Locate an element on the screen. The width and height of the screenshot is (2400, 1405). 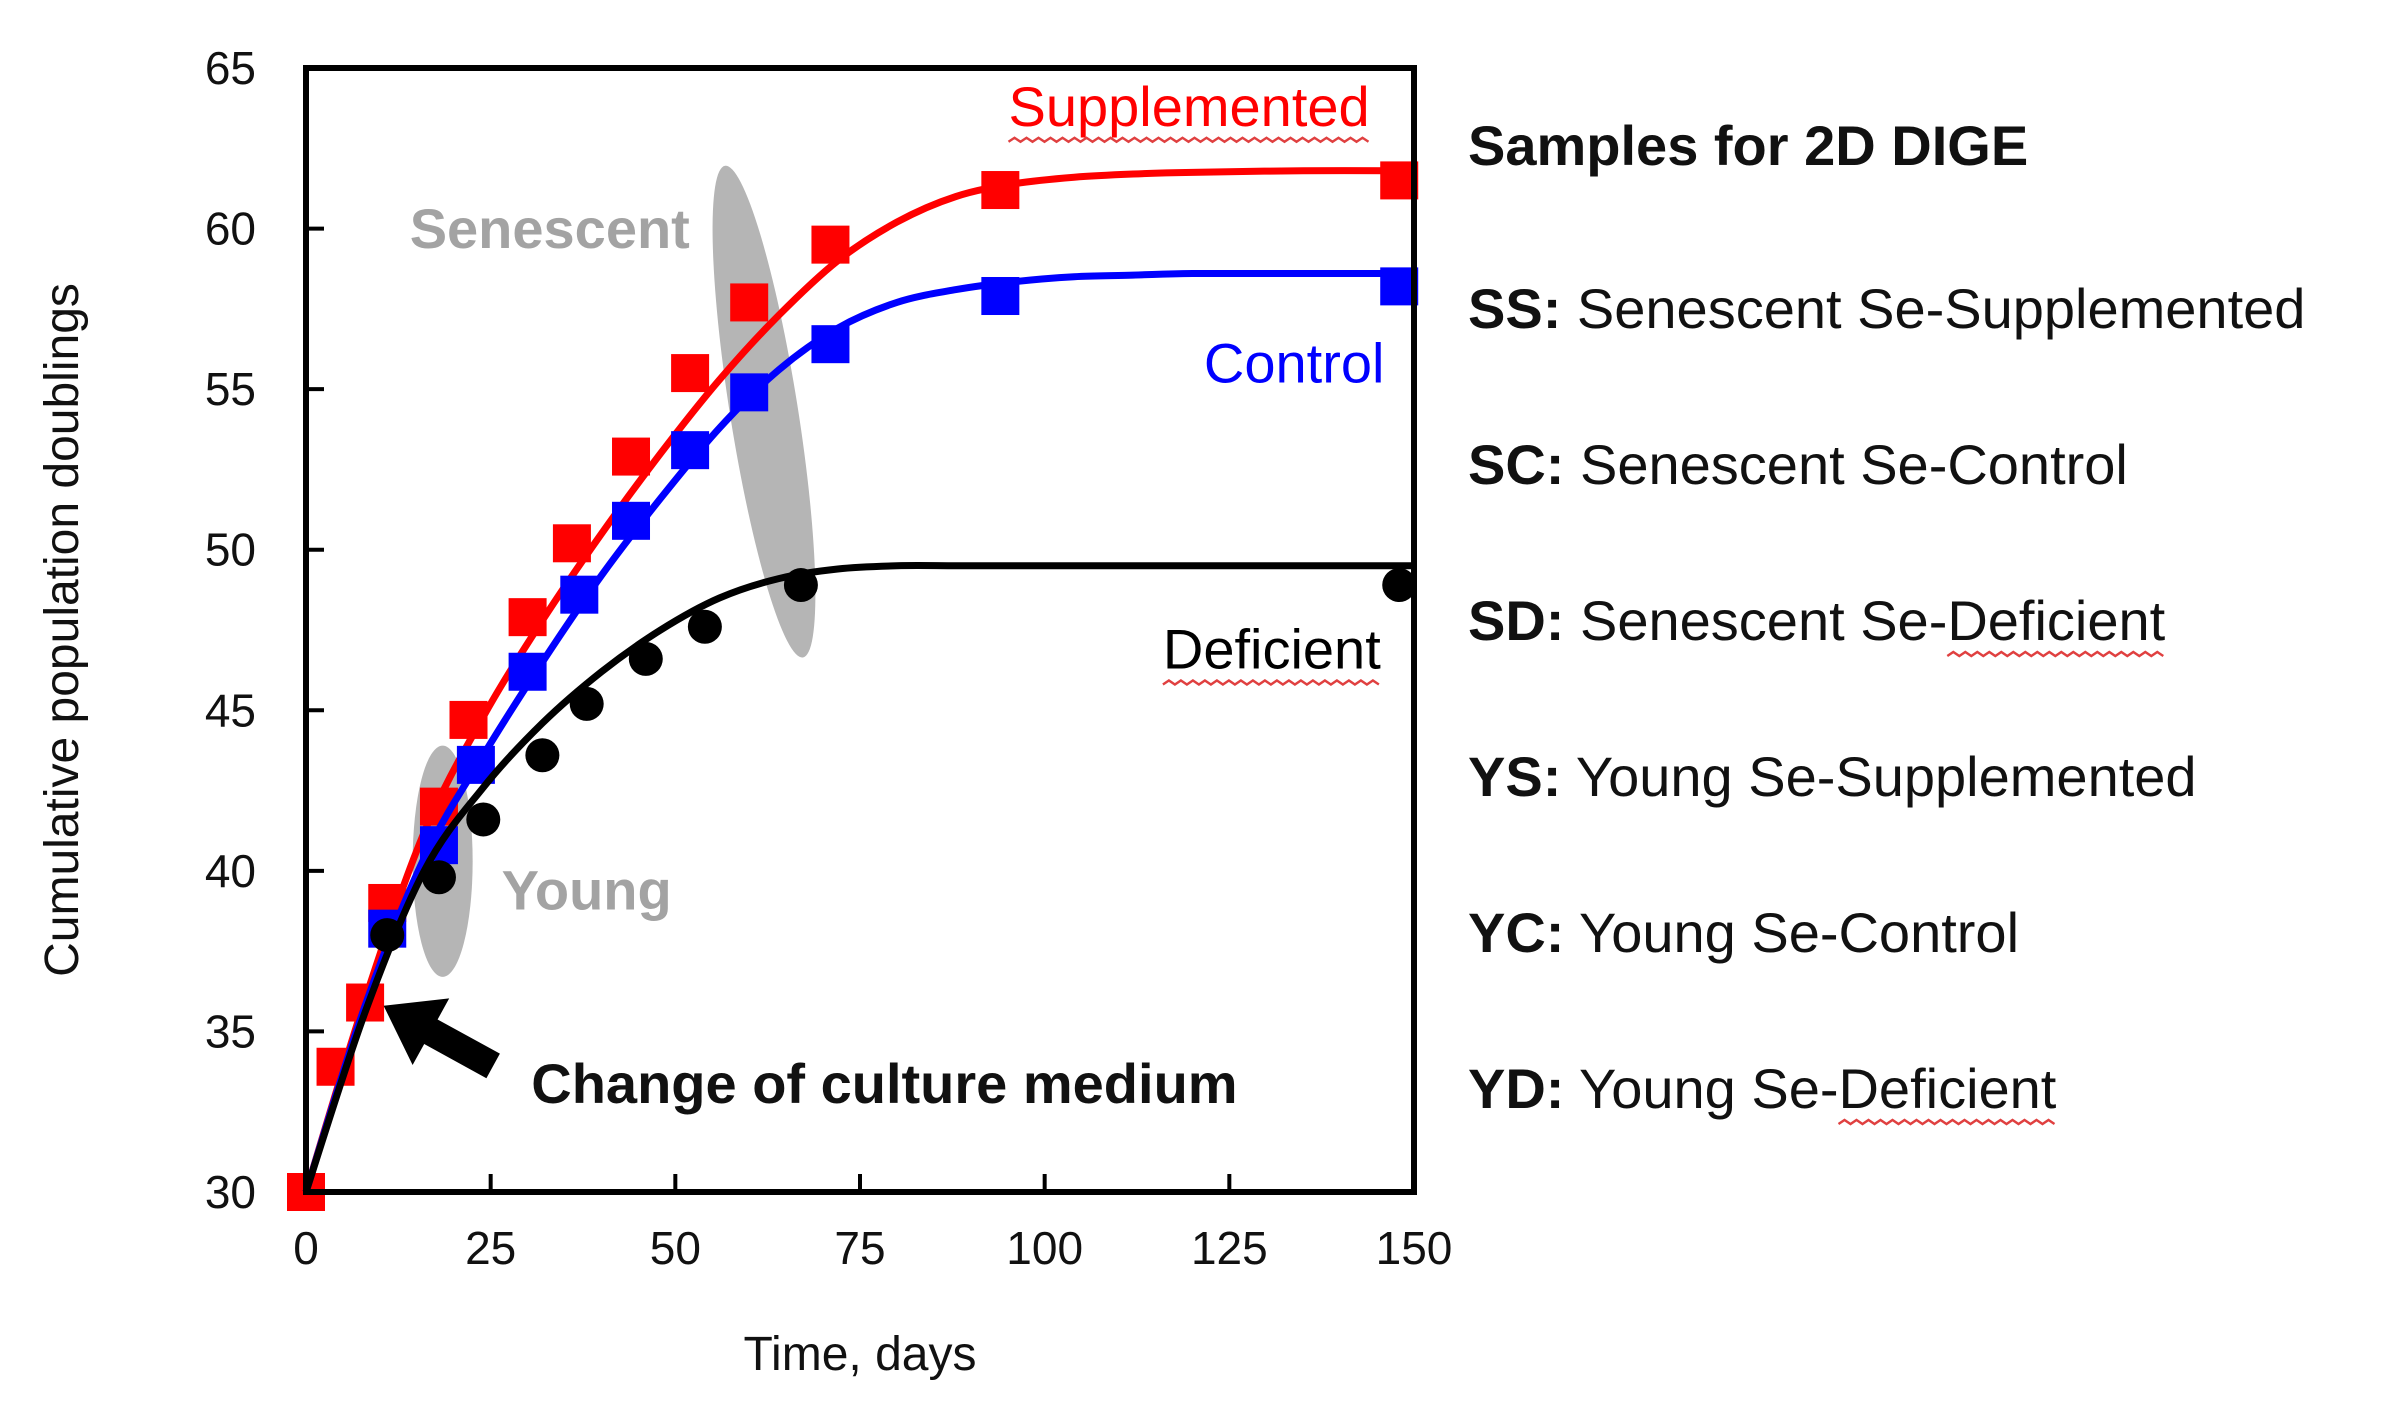
legend-code: SC: is located at coordinates (1516, 464).